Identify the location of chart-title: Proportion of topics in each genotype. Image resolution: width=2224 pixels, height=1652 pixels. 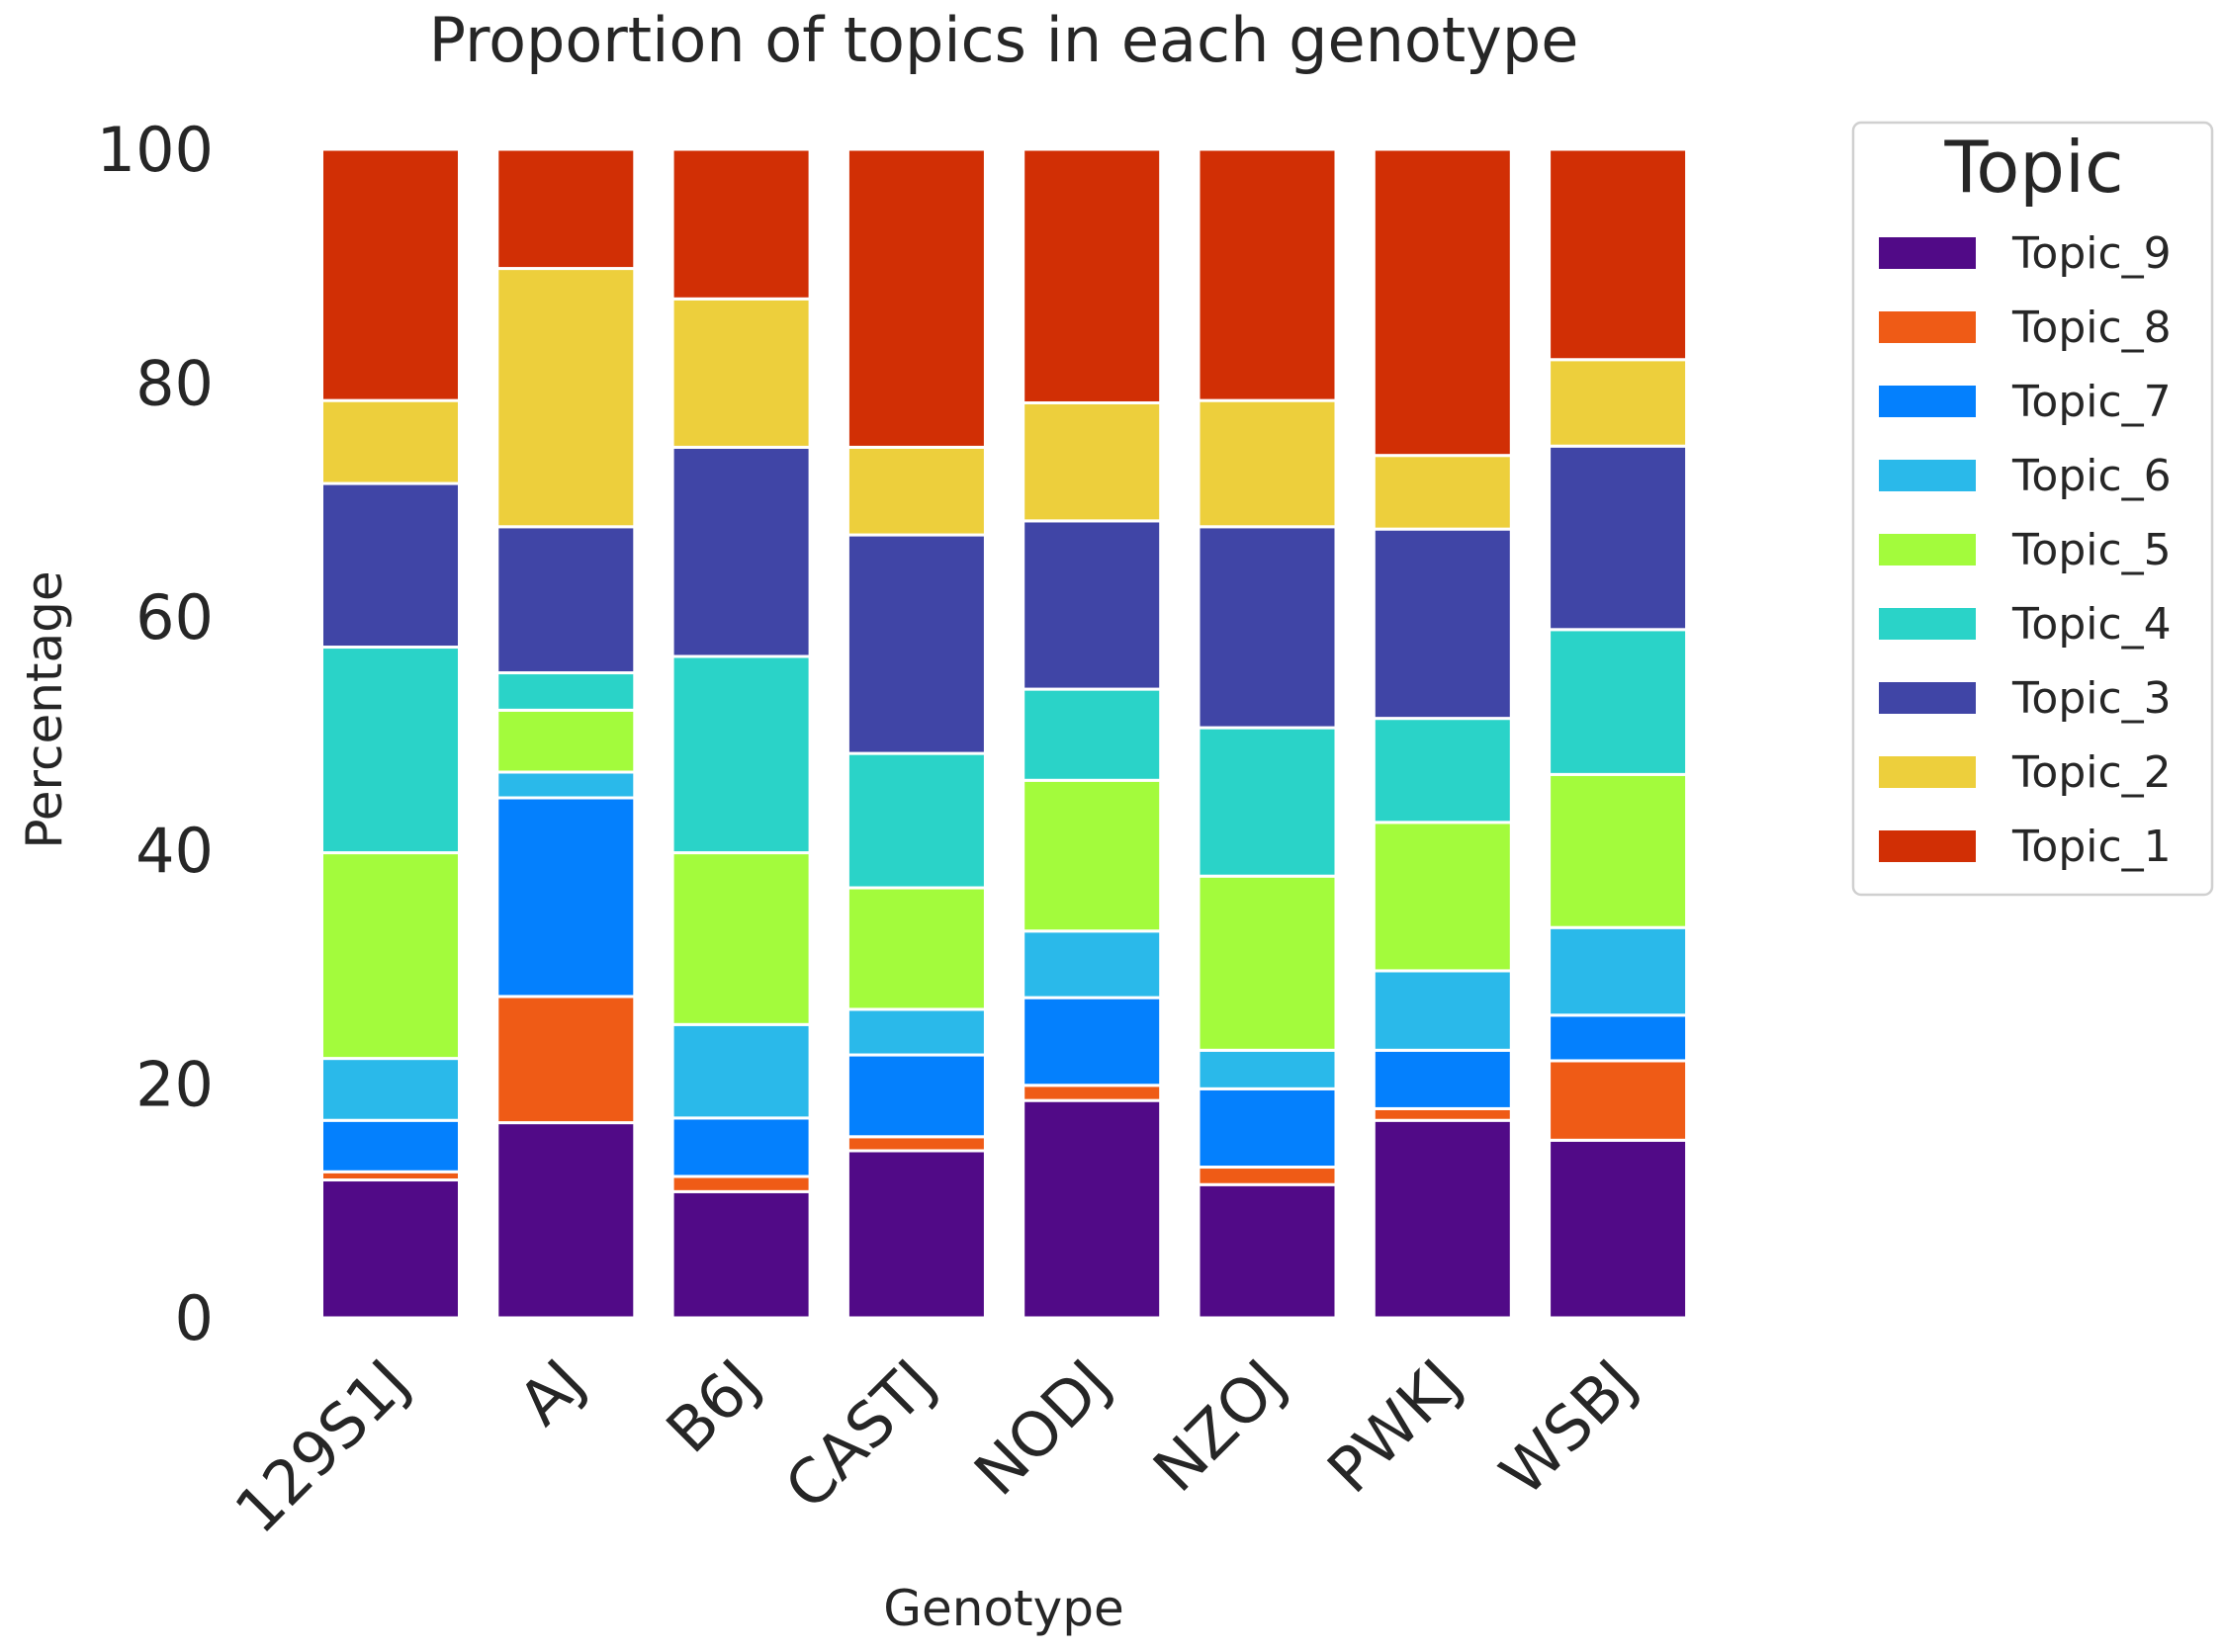
(1004, 40).